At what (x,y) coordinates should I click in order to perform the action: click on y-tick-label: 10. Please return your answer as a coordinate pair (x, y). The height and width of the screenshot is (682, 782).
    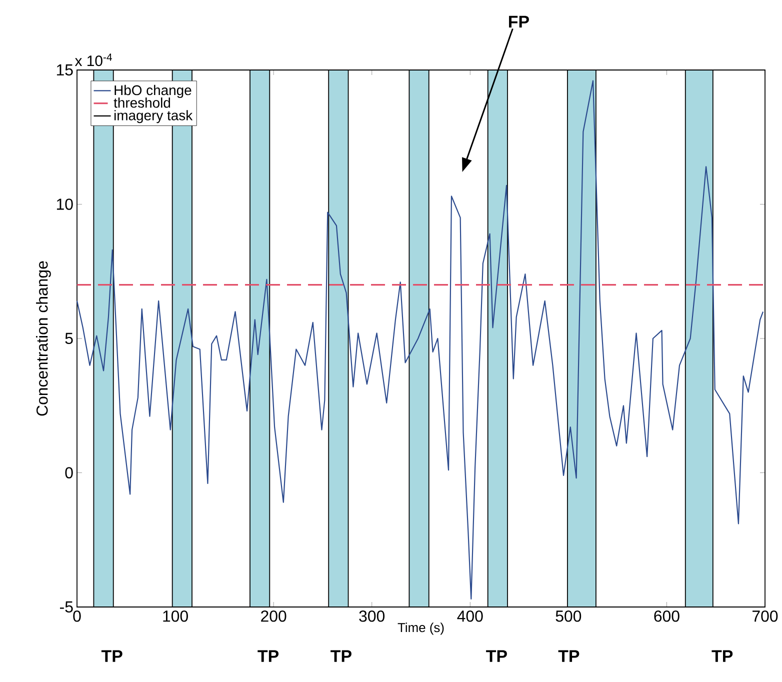
    Looking at the image, I should click on (64, 204).